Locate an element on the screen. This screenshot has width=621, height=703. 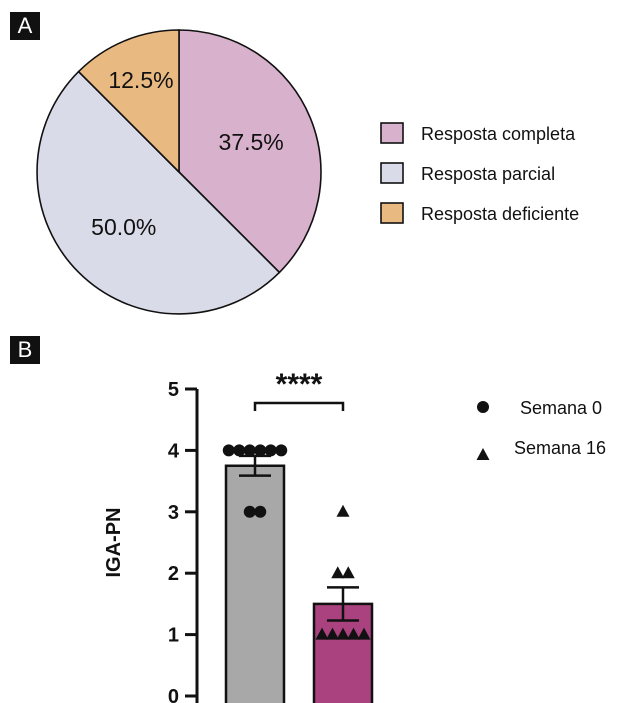
panel-a-label: A is located at coordinates (25, 26).